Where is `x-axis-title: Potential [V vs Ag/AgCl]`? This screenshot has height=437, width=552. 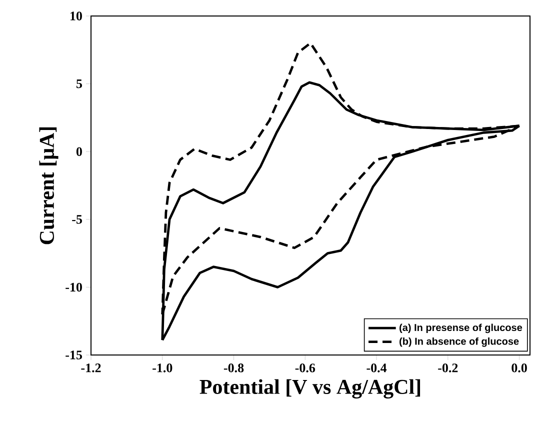
x-axis-title: Potential [V vs Ag/AgCl] is located at coordinates (310, 388).